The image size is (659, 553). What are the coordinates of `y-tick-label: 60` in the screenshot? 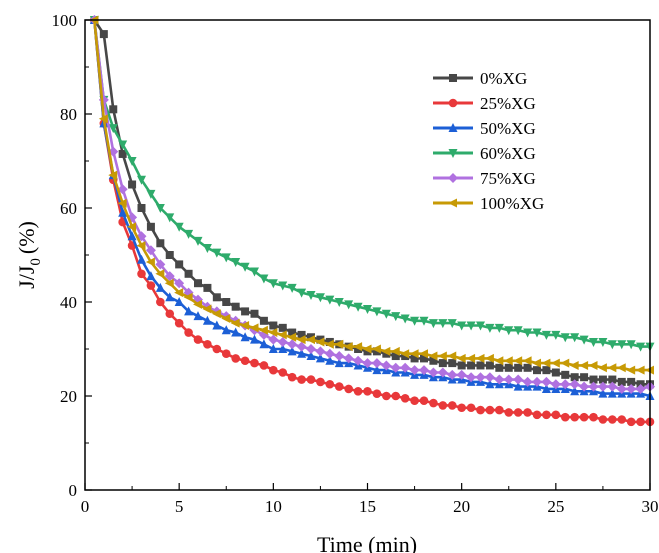 It's located at (68, 208).